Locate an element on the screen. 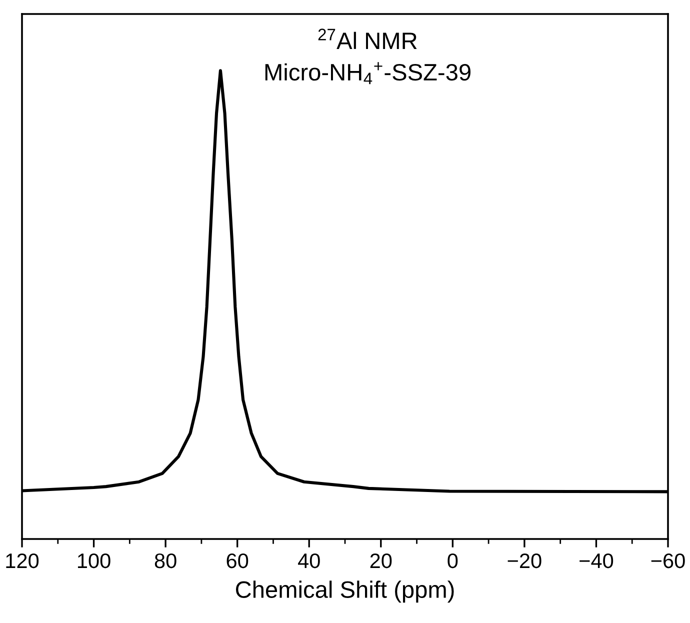 The height and width of the screenshot is (623, 690). x-tick-label: −60 is located at coordinates (668, 560).